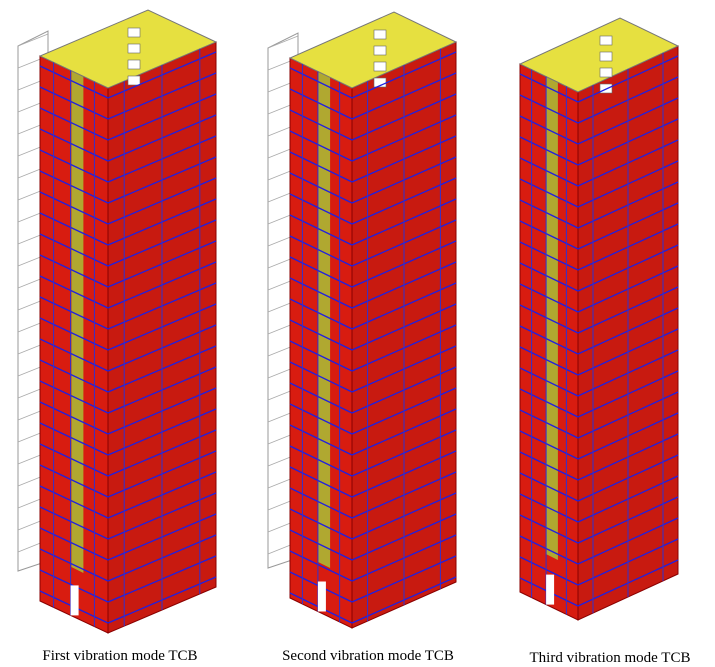  I want to click on caption: Second vibration mode TCB, so click(368, 656).